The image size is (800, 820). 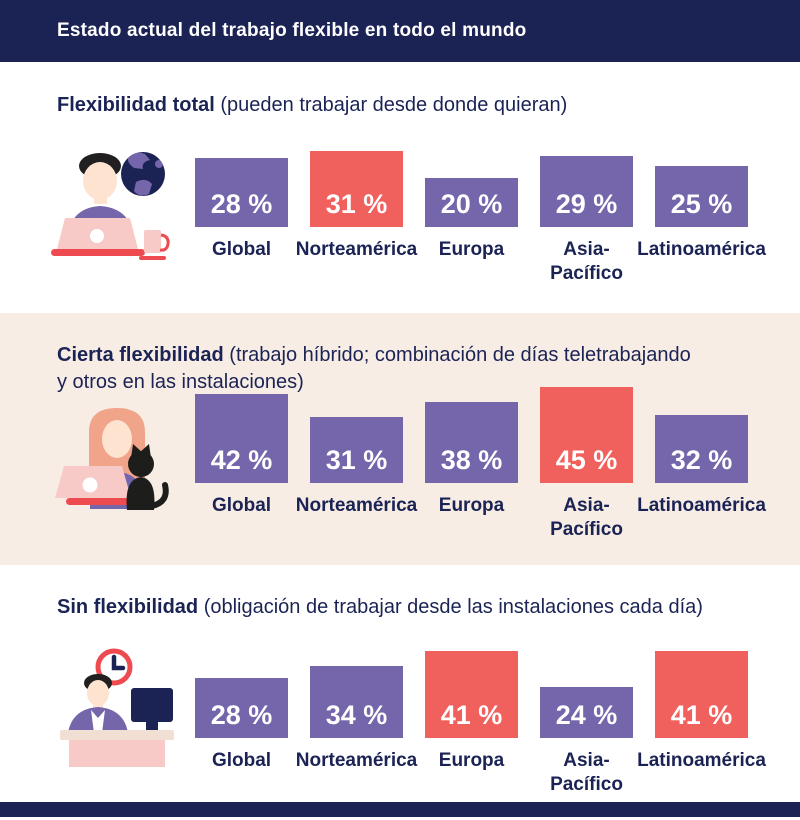 I want to click on woman-cat-laptop-icon, so click(x=116, y=462).